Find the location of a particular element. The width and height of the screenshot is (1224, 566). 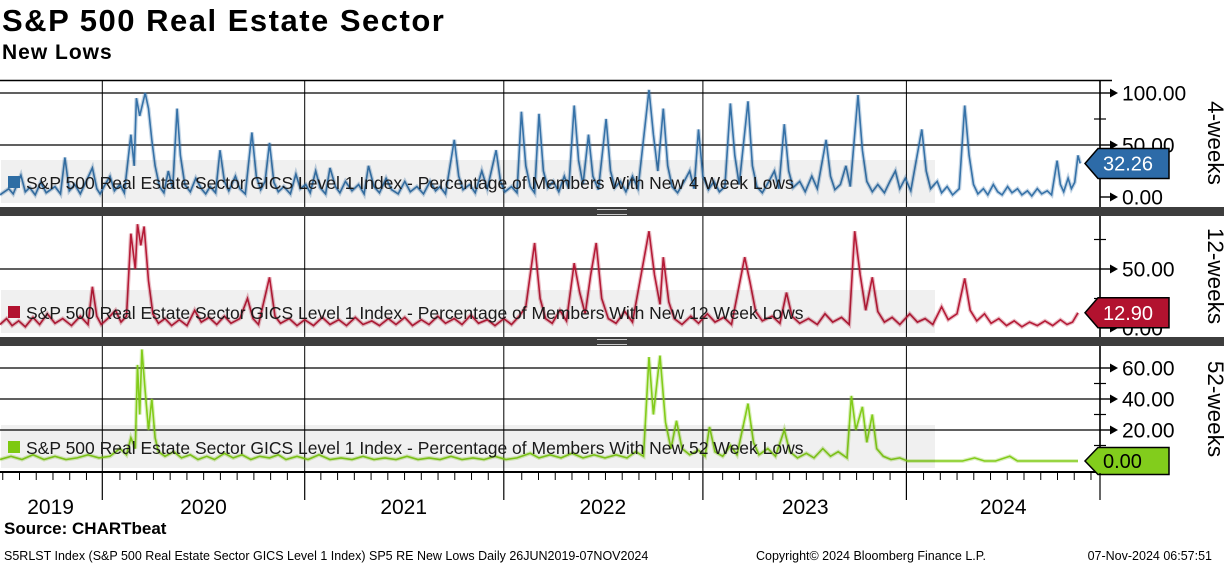

chart-title: S&P 500 Real Estate Sector is located at coordinates (224, 20).